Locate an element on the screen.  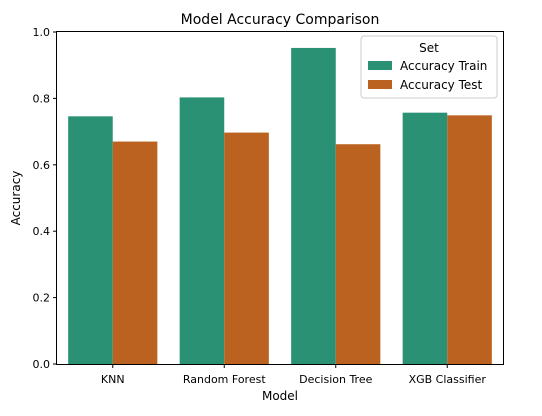
y-tick-label: 0.6 is located at coordinates (42, 165).